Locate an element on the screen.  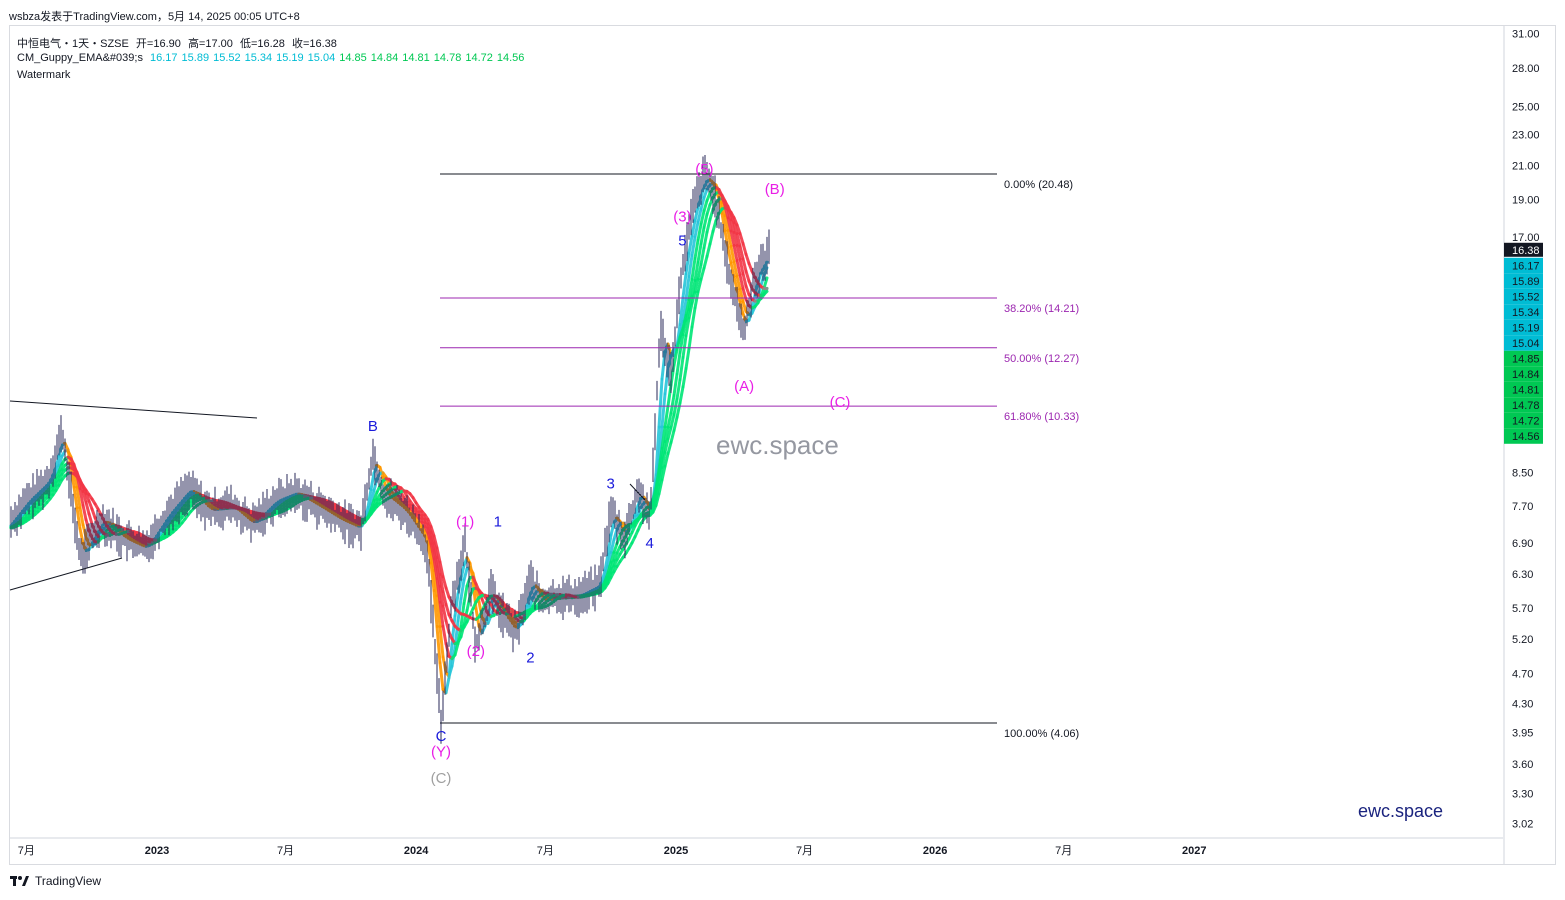
legend-symbol: 中恒电气・1天・SZSE is located at coordinates (73, 44).